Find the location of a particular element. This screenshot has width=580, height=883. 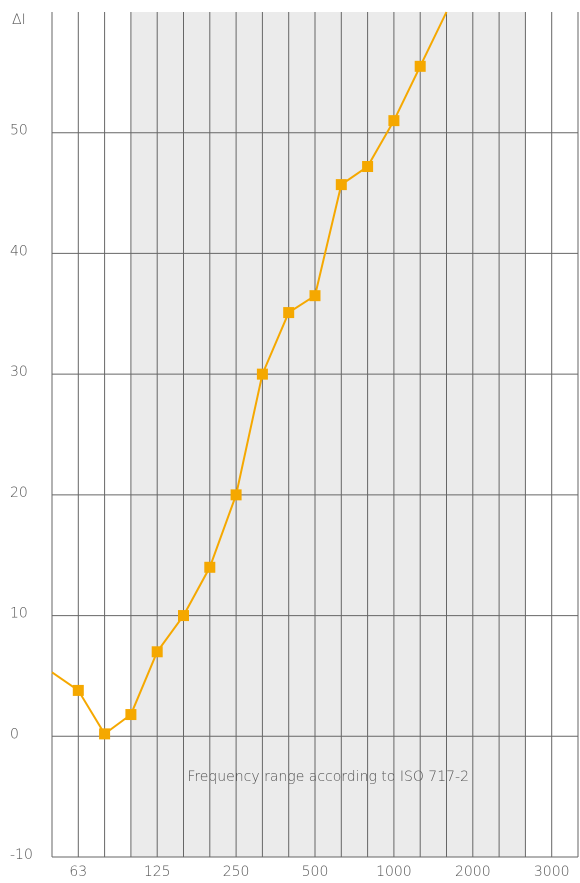

x-tick-label: 63 is located at coordinates (78, 872).